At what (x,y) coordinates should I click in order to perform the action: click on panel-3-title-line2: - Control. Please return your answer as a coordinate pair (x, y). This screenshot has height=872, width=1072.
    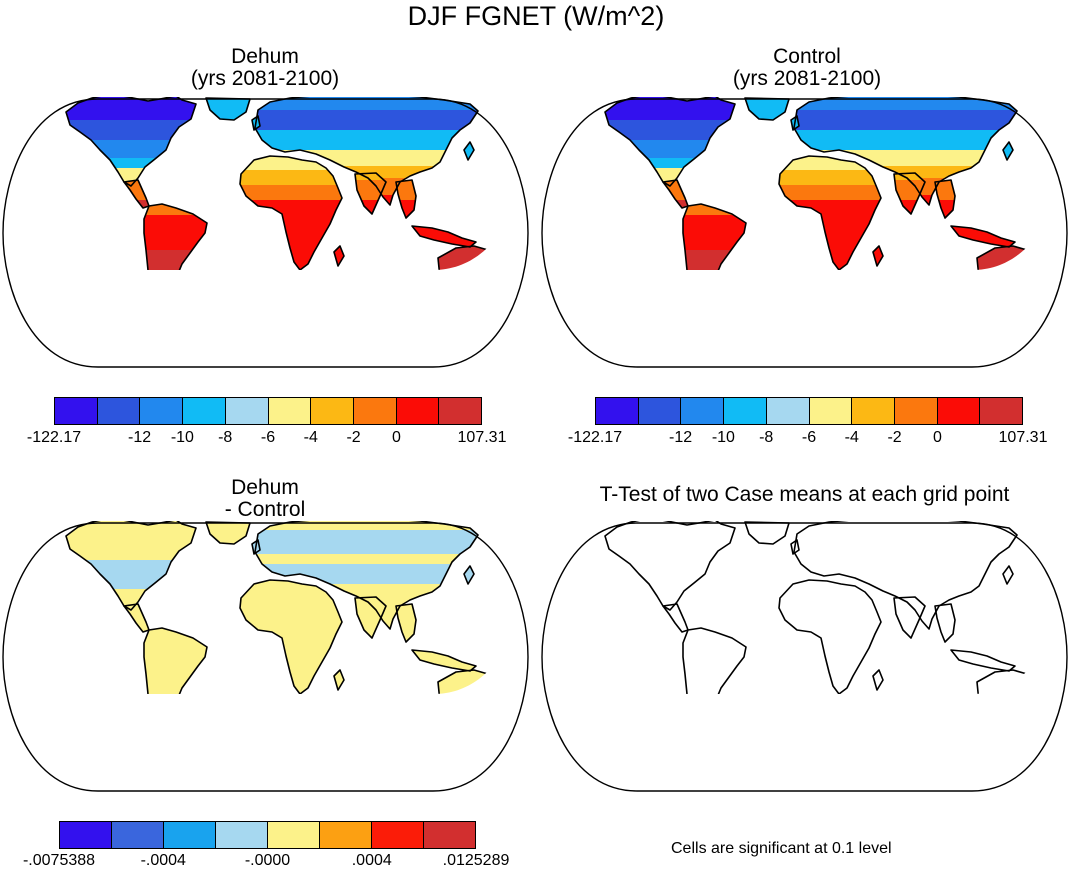
    Looking at the image, I should click on (265, 509).